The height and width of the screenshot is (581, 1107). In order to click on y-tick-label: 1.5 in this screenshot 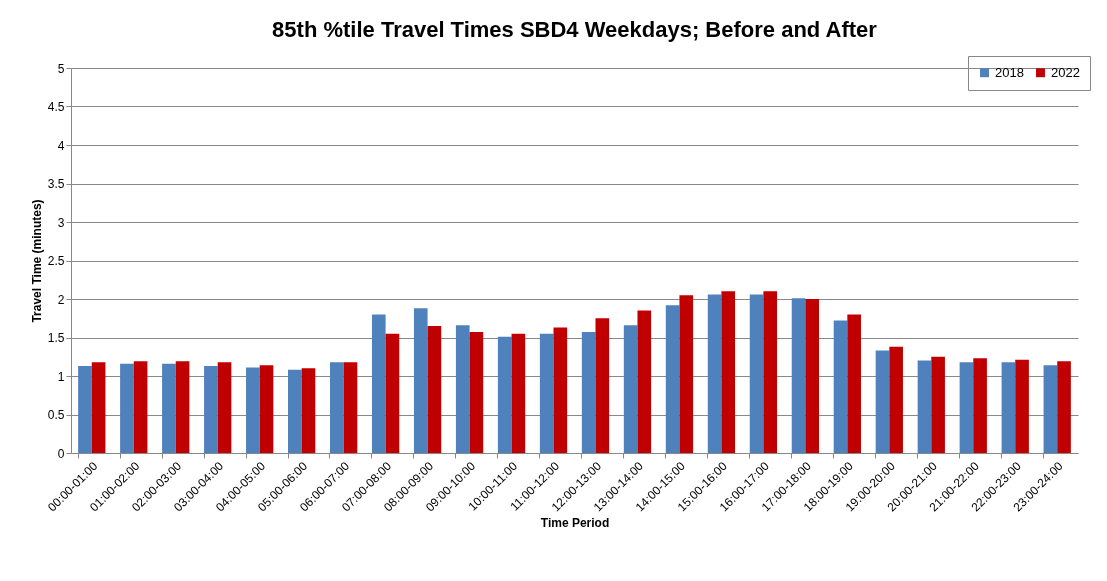, I will do `click(56, 338)`.